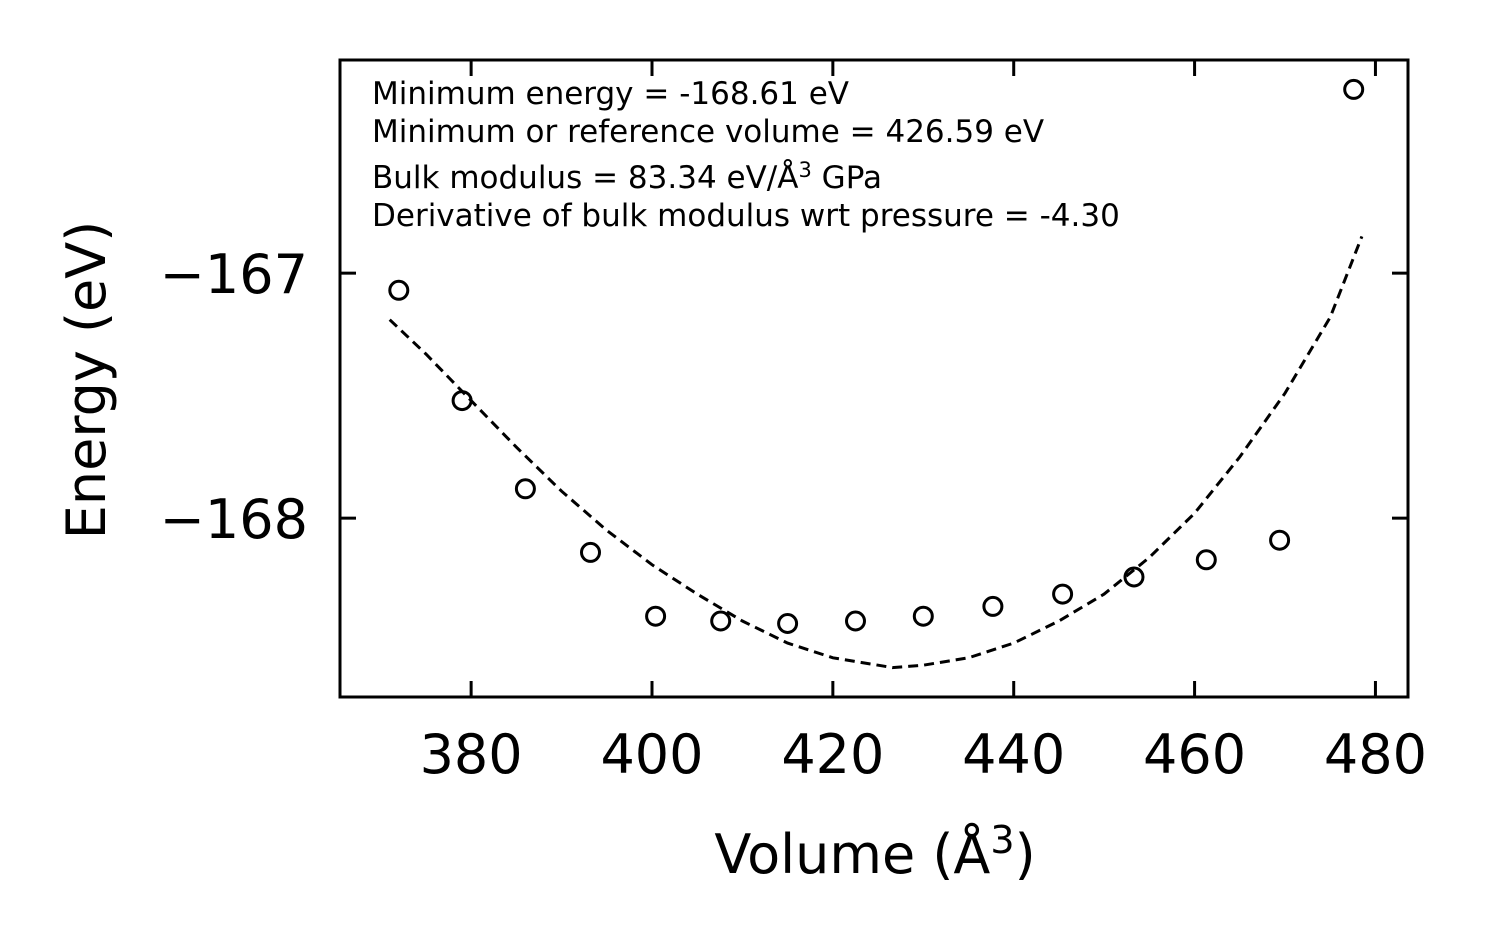 The width and height of the screenshot is (1489, 948). I want to click on annotation-bulk-modulus: Bulk modulus = 83.34 eV/Å3 GPa, so click(627, 177).